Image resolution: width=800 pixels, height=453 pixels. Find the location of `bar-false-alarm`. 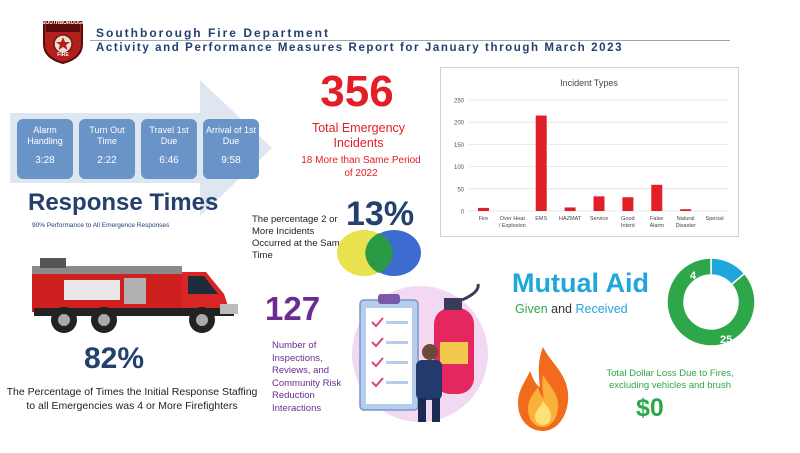

bar-false-alarm is located at coordinates (657, 197).